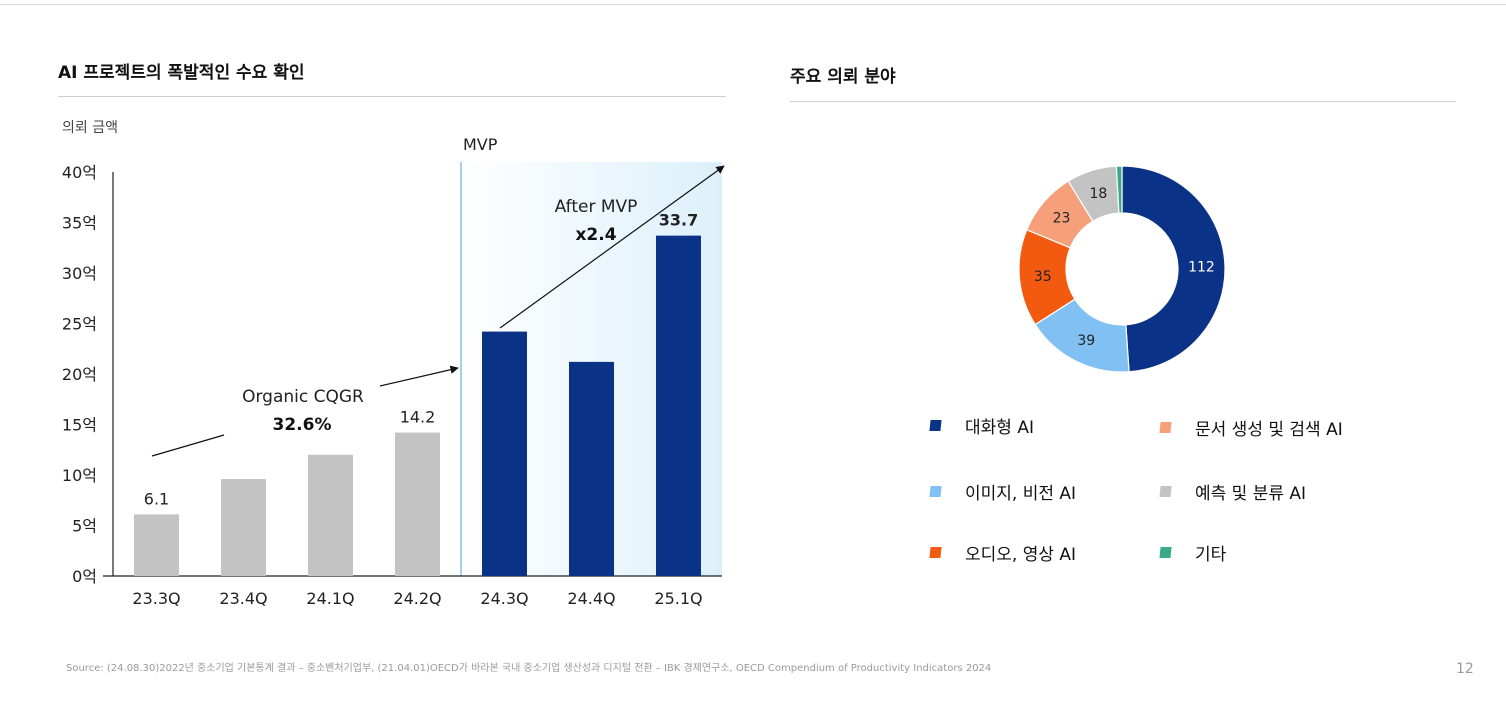 Image resolution: width=1506 pixels, height=707 pixels. What do you see at coordinates (595, 235) in the screenshot?
I see `after-mvp-value: x2.4` at bounding box center [595, 235].